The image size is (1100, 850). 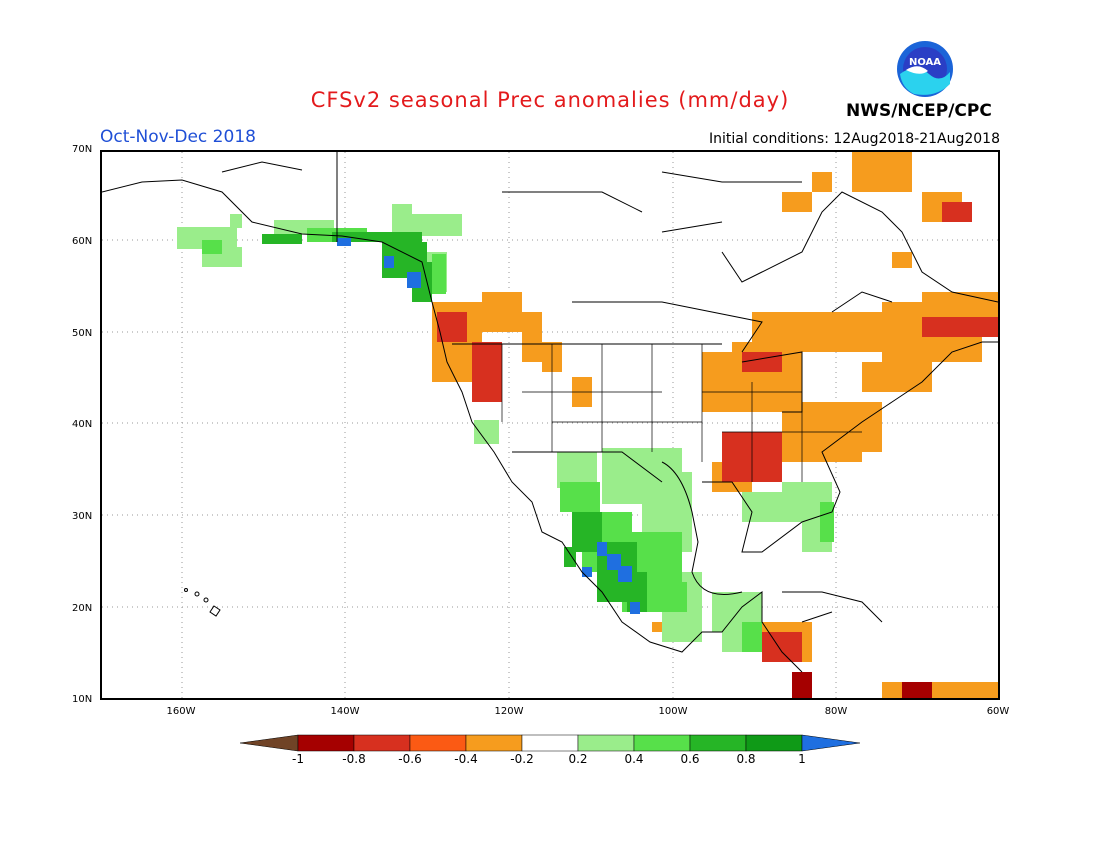 I want to click on agency-label: NWS/NCEP/CPC, so click(x=919, y=111).